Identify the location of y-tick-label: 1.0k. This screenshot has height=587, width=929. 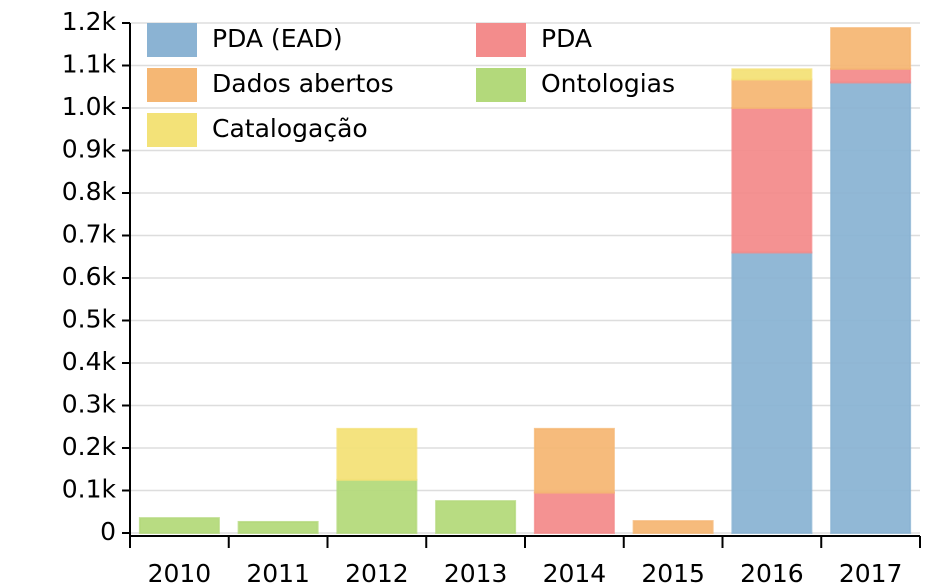
(89, 106).